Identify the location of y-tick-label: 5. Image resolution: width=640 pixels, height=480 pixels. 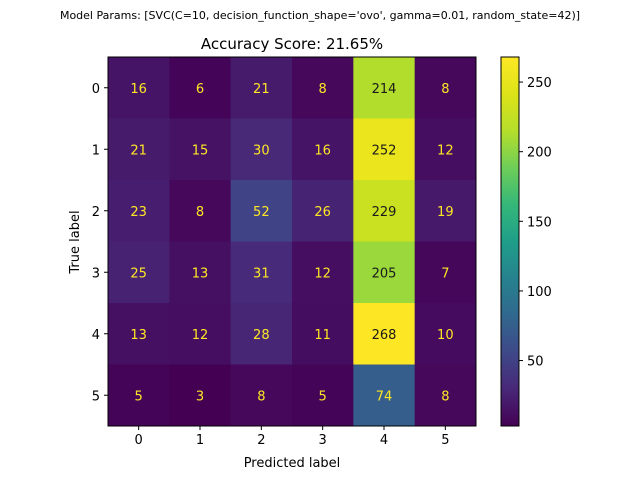
(96, 396).